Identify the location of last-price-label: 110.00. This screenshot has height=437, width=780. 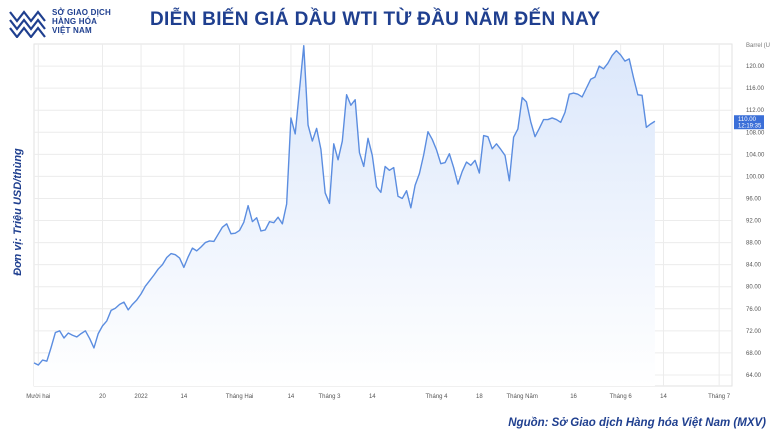
(747, 120).